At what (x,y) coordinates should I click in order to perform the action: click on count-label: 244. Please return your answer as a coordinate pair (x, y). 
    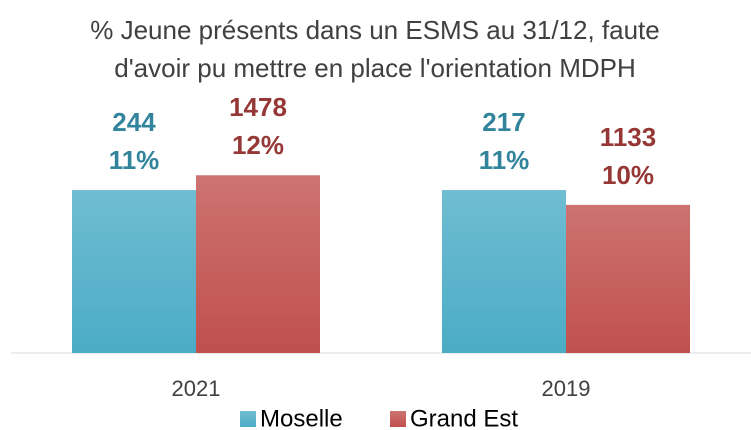
    Looking at the image, I should click on (134, 122).